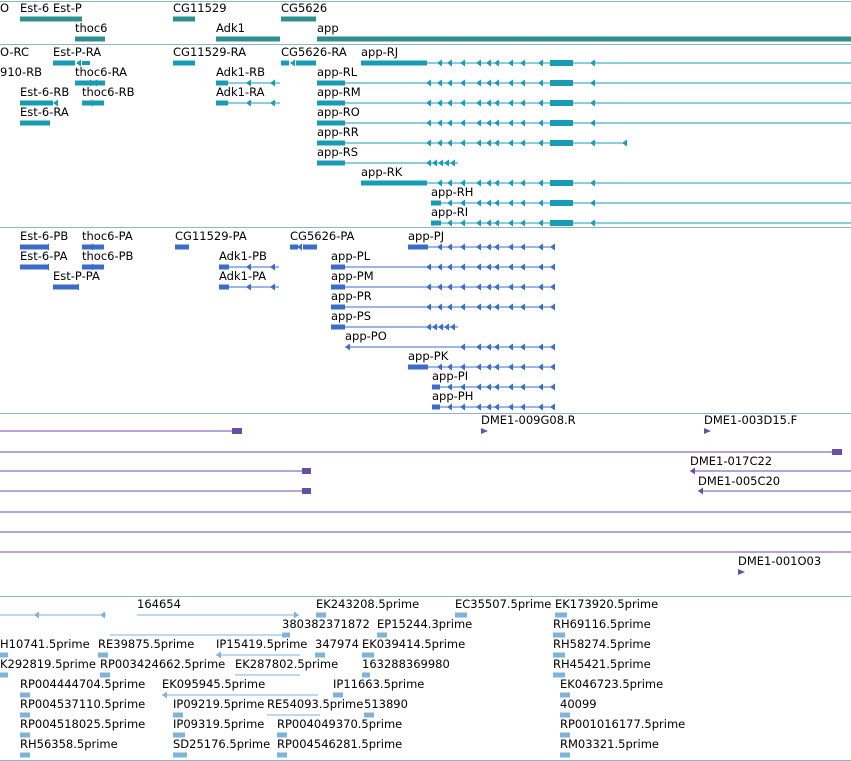 This screenshot has width=851, height=761. I want to click on cds-label: app-PL, so click(351, 256).